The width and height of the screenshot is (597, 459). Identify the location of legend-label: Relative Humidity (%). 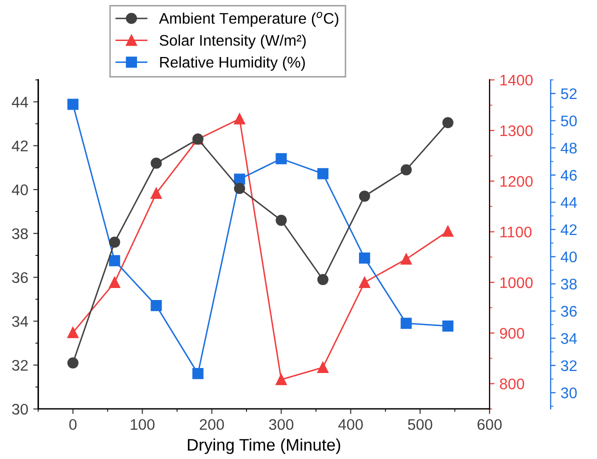
(232, 63).